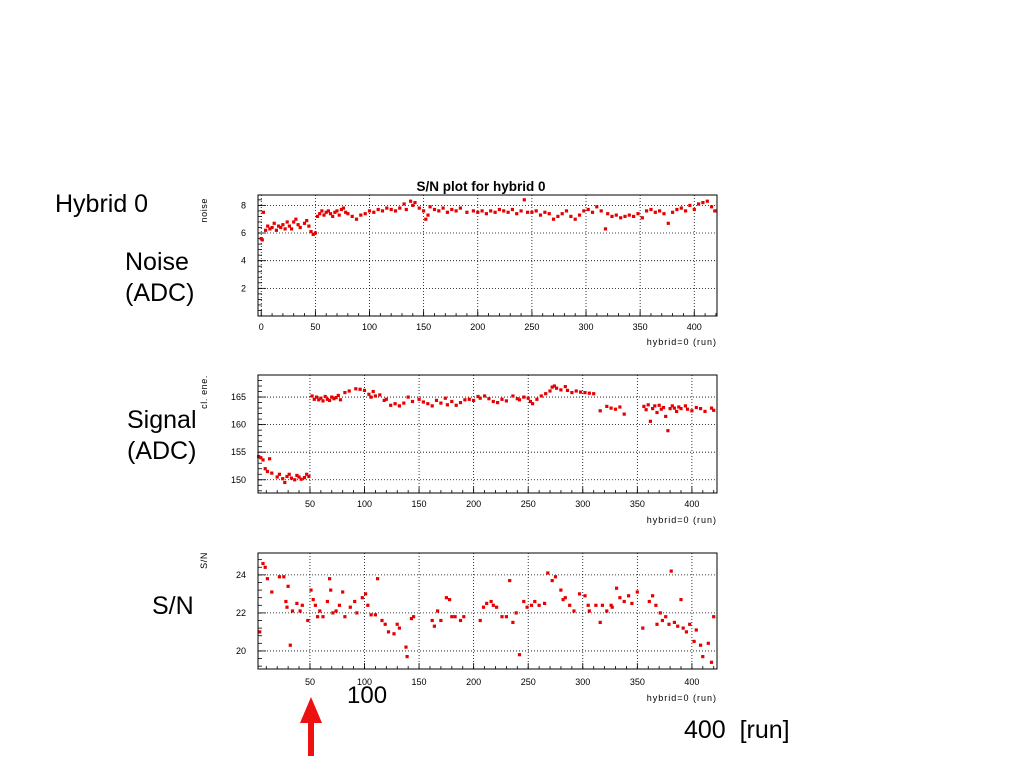 The height and width of the screenshot is (768, 1024). What do you see at coordinates (474, 441) in the screenshot?
I see `signal-plot: 50 100 150 200 250 300 350 400 150 155 160 165` at bounding box center [474, 441].